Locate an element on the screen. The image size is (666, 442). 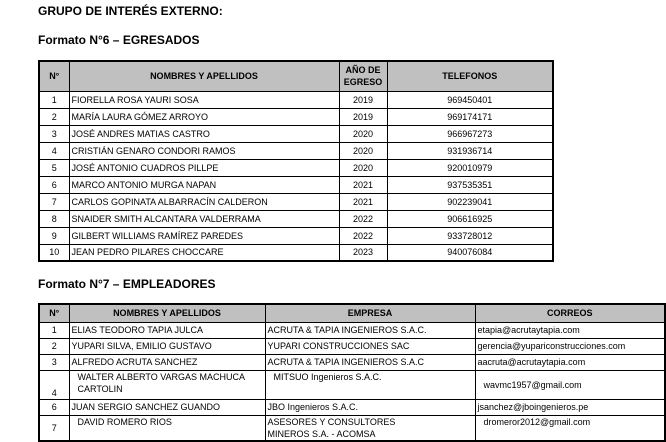
cell-email: dromeror2012@gmail.com is located at coordinates (570, 428).